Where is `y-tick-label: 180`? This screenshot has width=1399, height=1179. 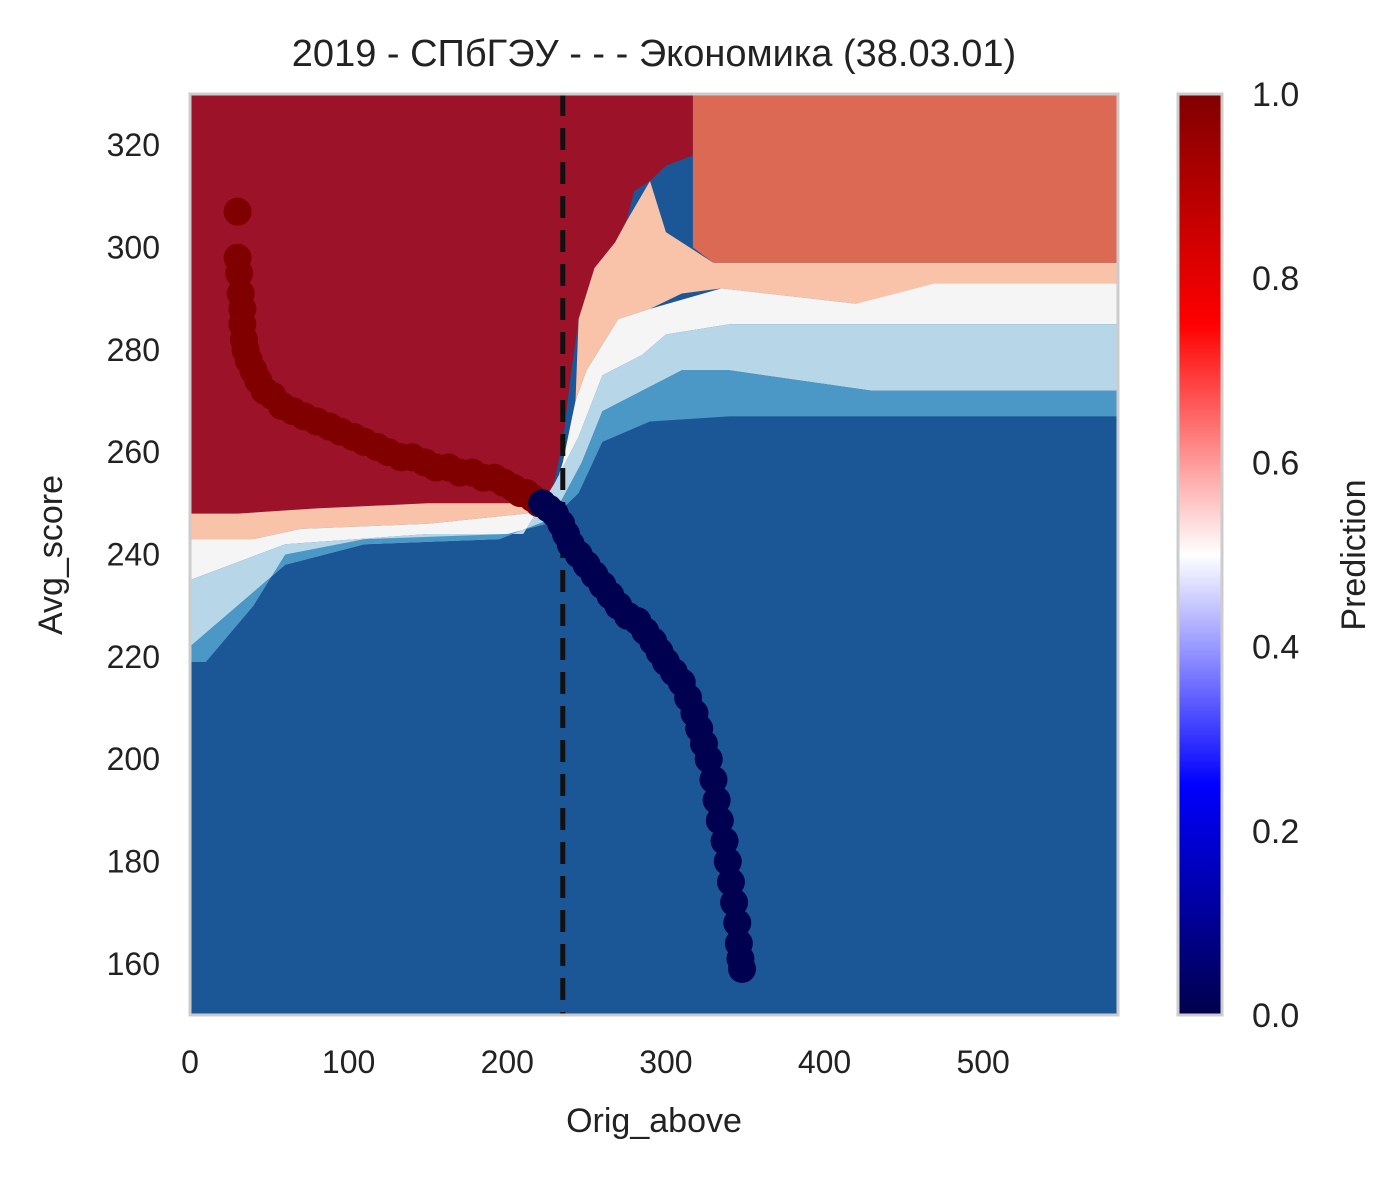 y-tick-label: 180 is located at coordinates (133, 862).